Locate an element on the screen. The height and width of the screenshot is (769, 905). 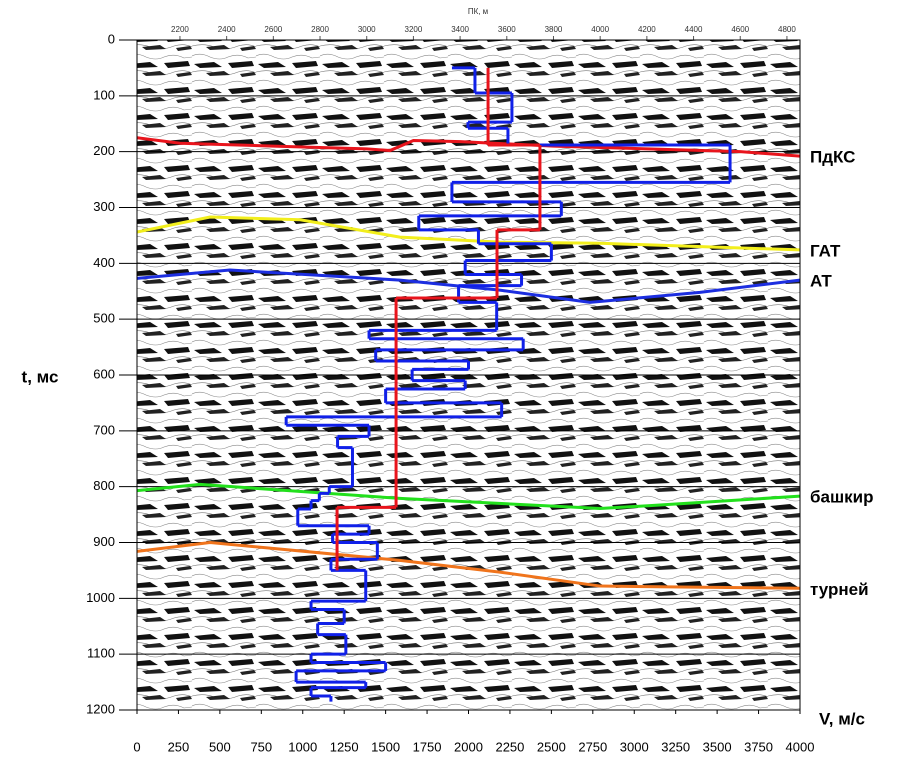
x-tick-label: 1750 is located at coordinates (427, 746).